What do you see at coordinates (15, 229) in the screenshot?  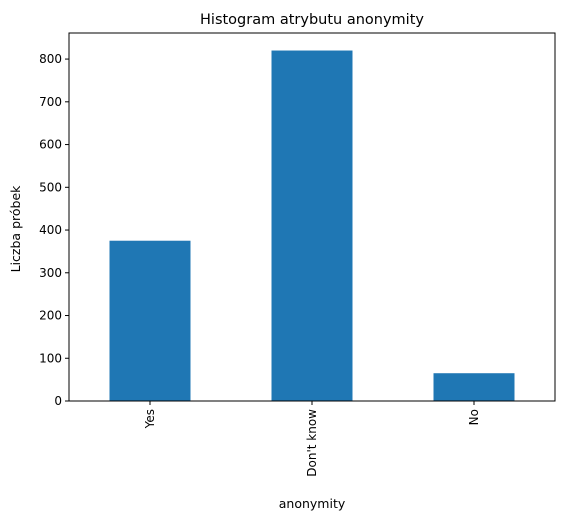 I see `y-axis-label: Liczba próbek` at bounding box center [15, 229].